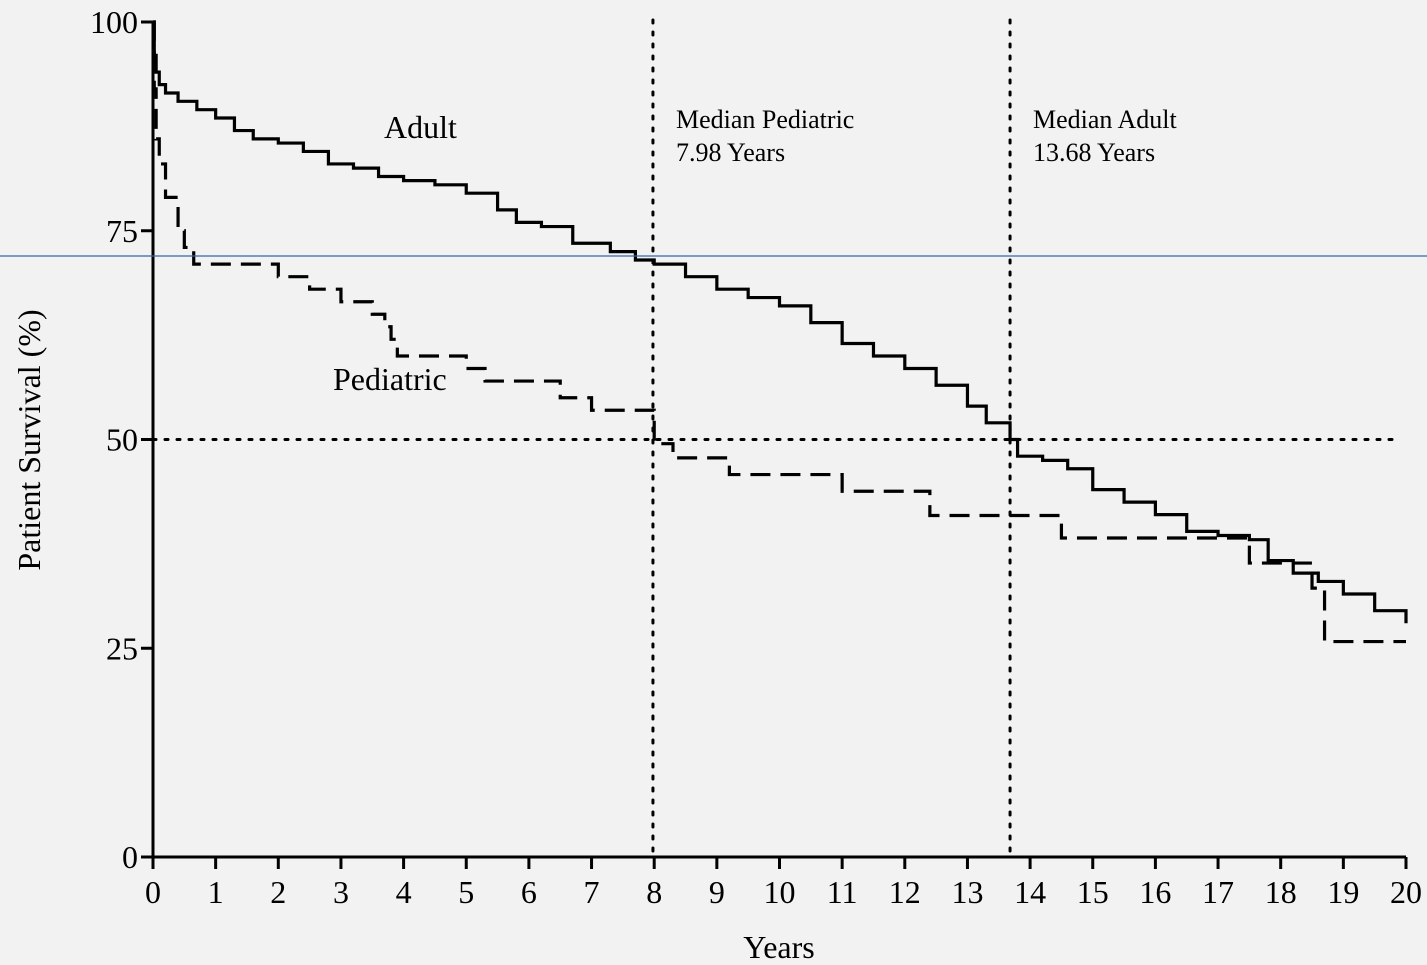 This screenshot has height=965, width=1427. Describe the element at coordinates (122, 231) in the screenshot. I see `y-tick-label: 75` at that location.